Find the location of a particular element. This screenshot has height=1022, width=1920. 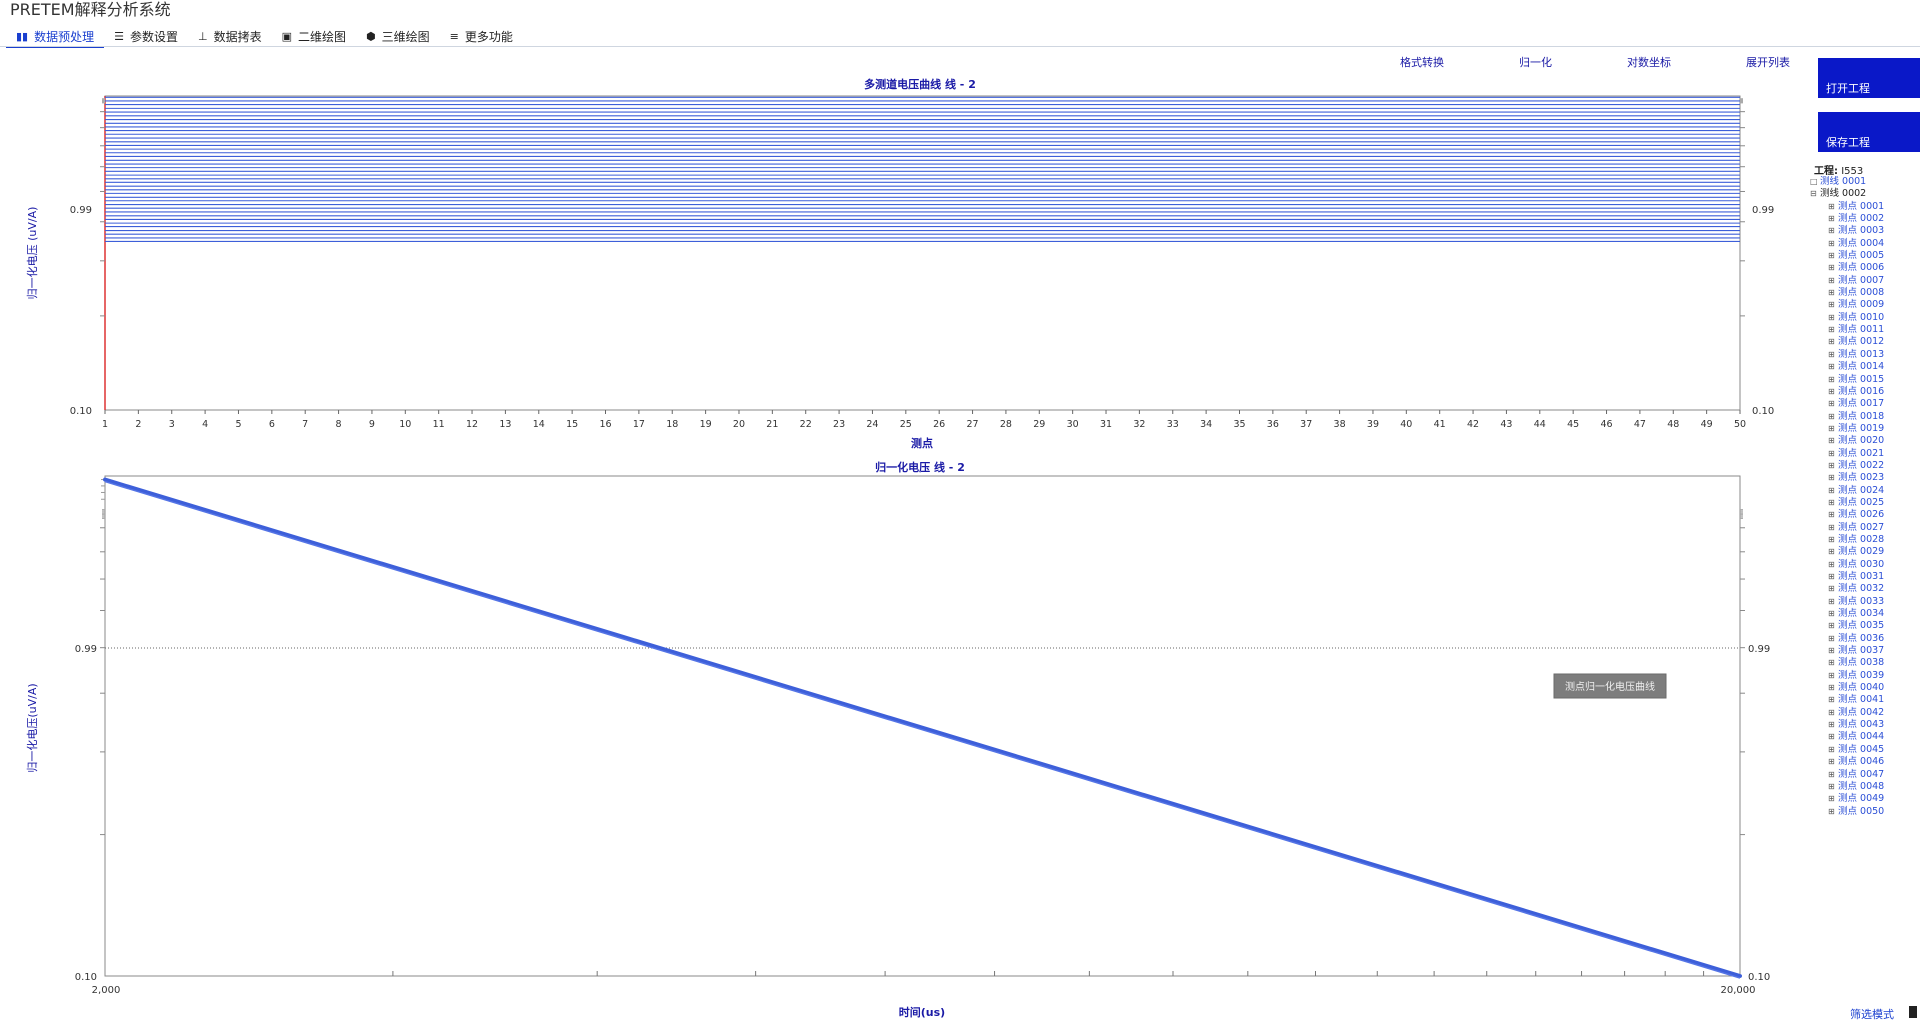

tree-point-item: ⊞ 测点 0011 is located at coordinates (1865, 330).